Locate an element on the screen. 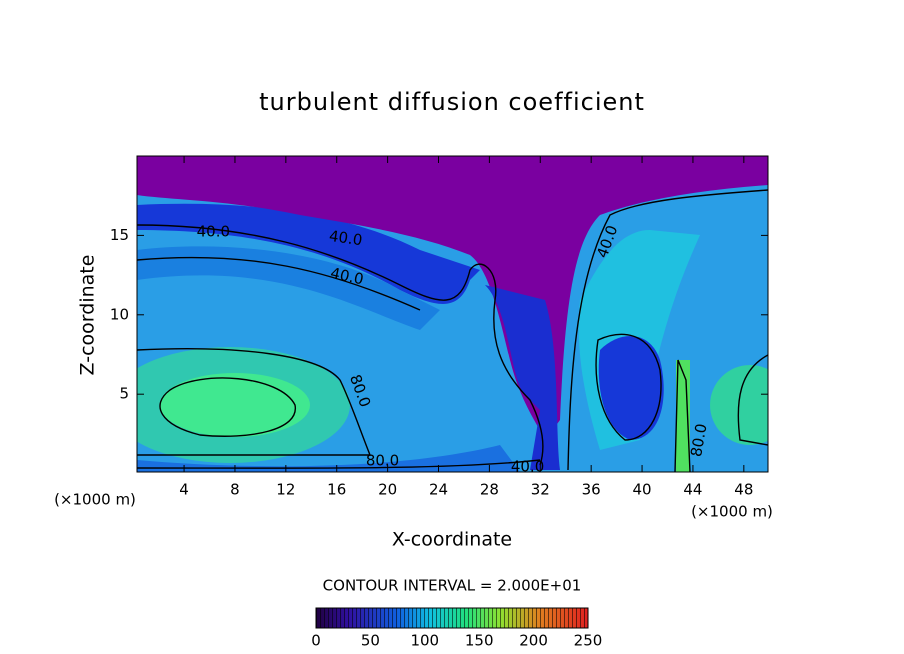 The width and height of the screenshot is (904, 654). x-tick-label: 24 is located at coordinates (438, 490).